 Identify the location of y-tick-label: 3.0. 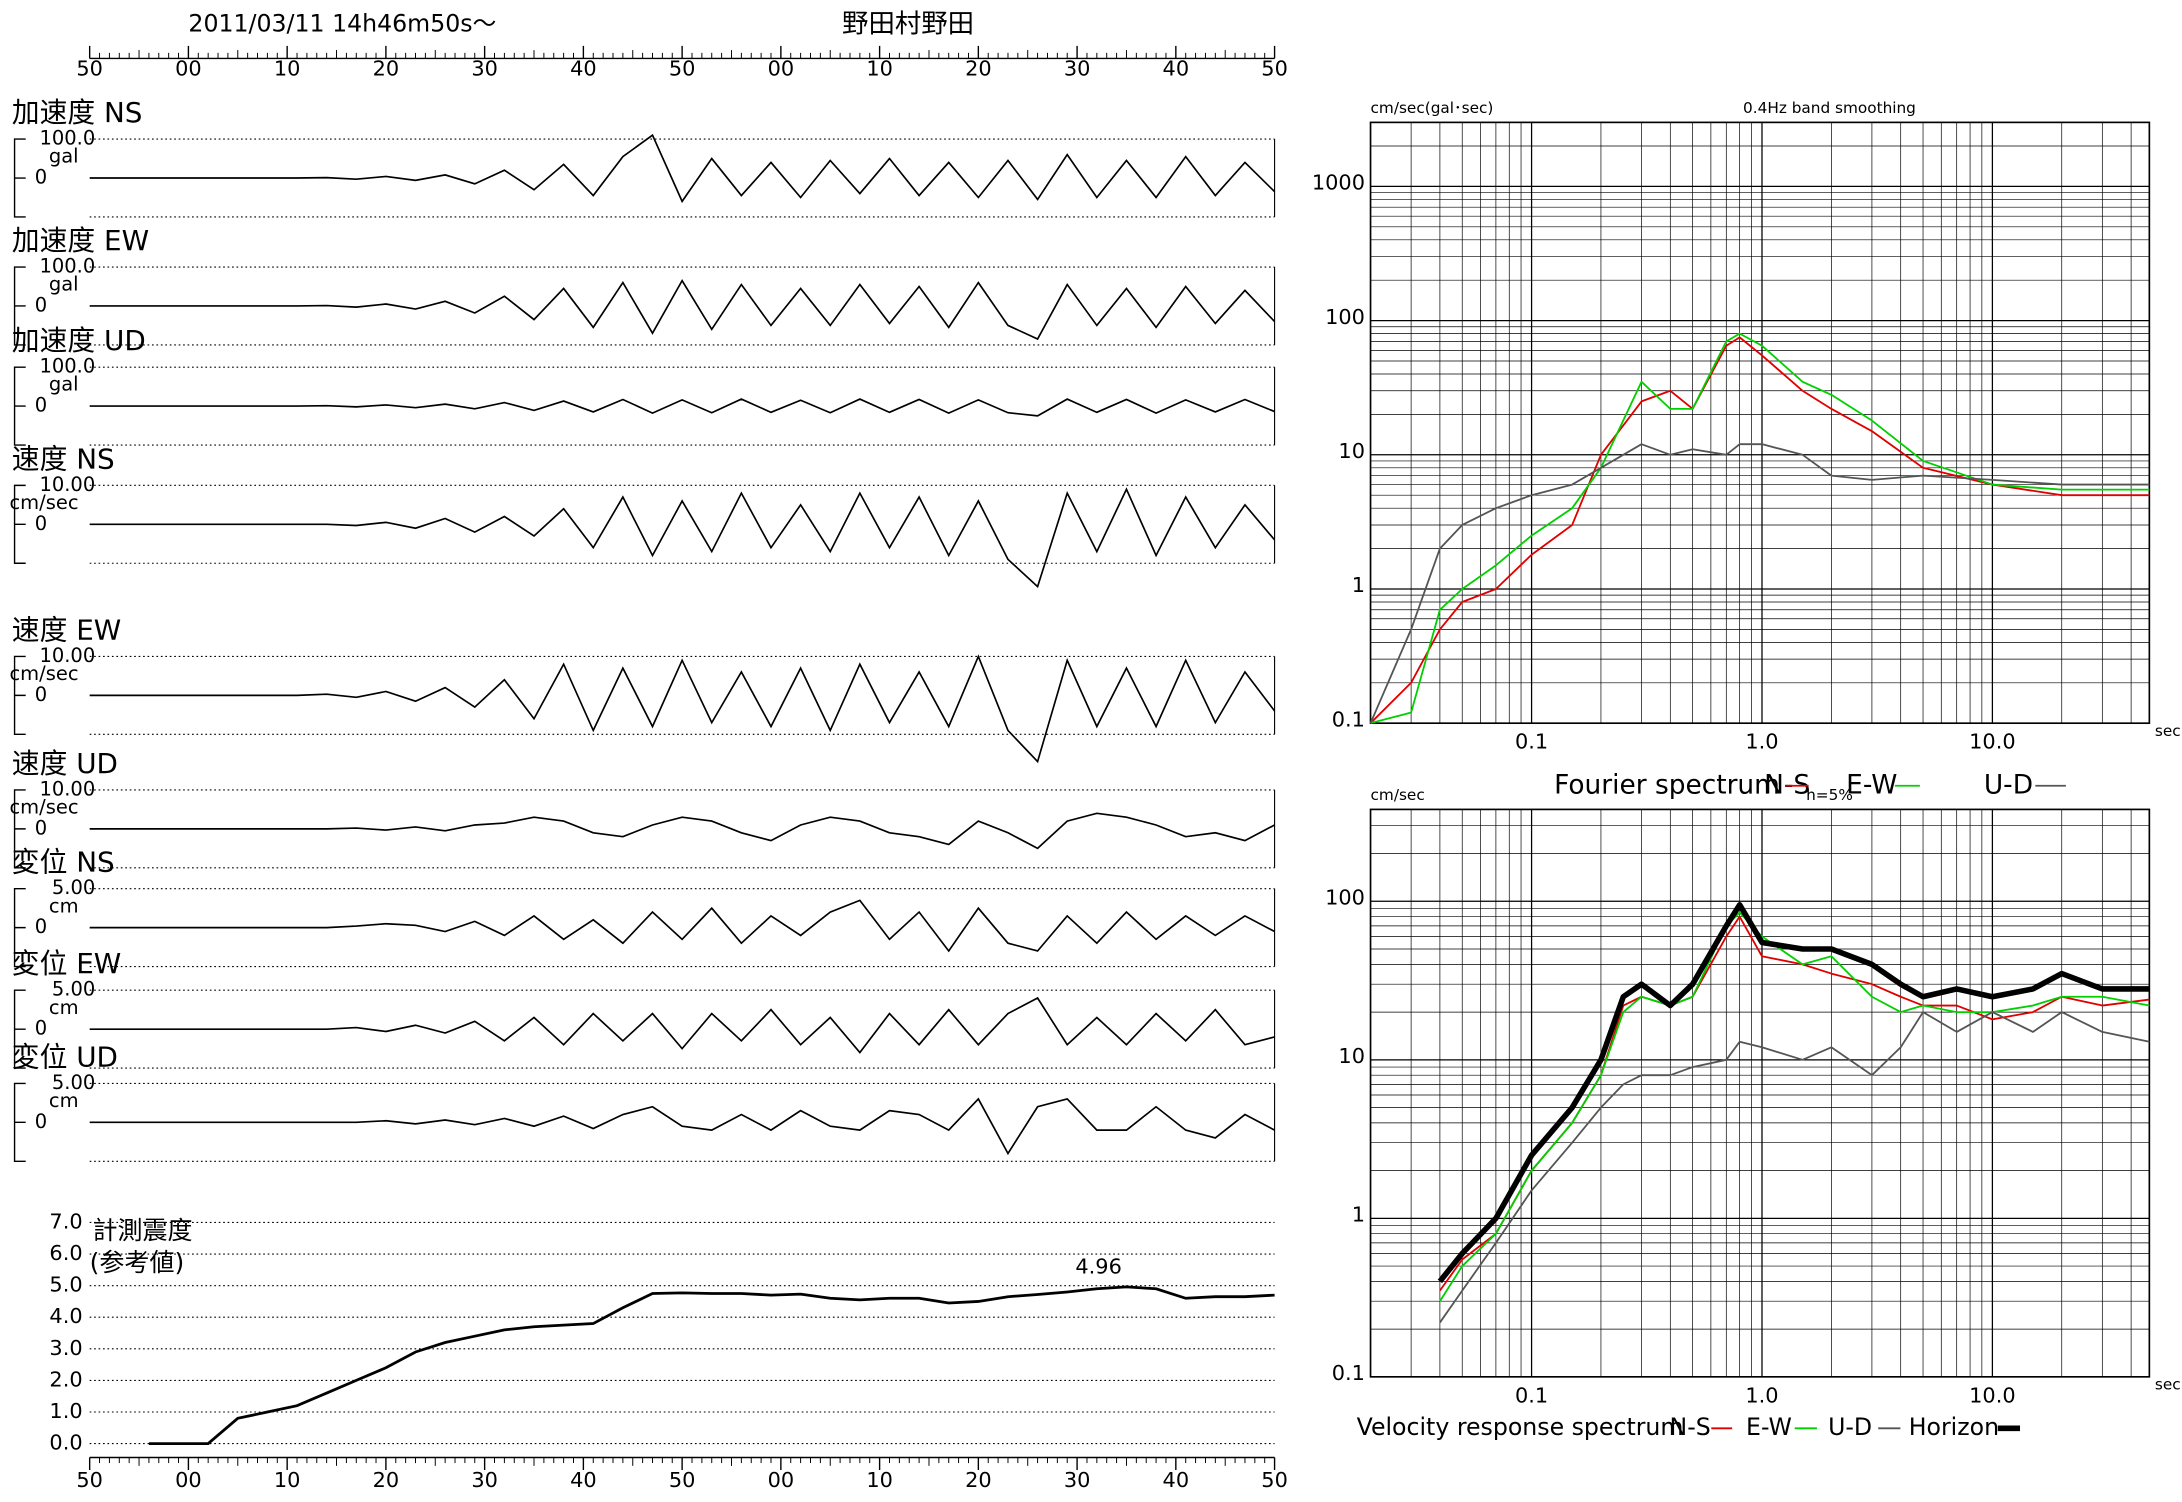
(65, 1348).